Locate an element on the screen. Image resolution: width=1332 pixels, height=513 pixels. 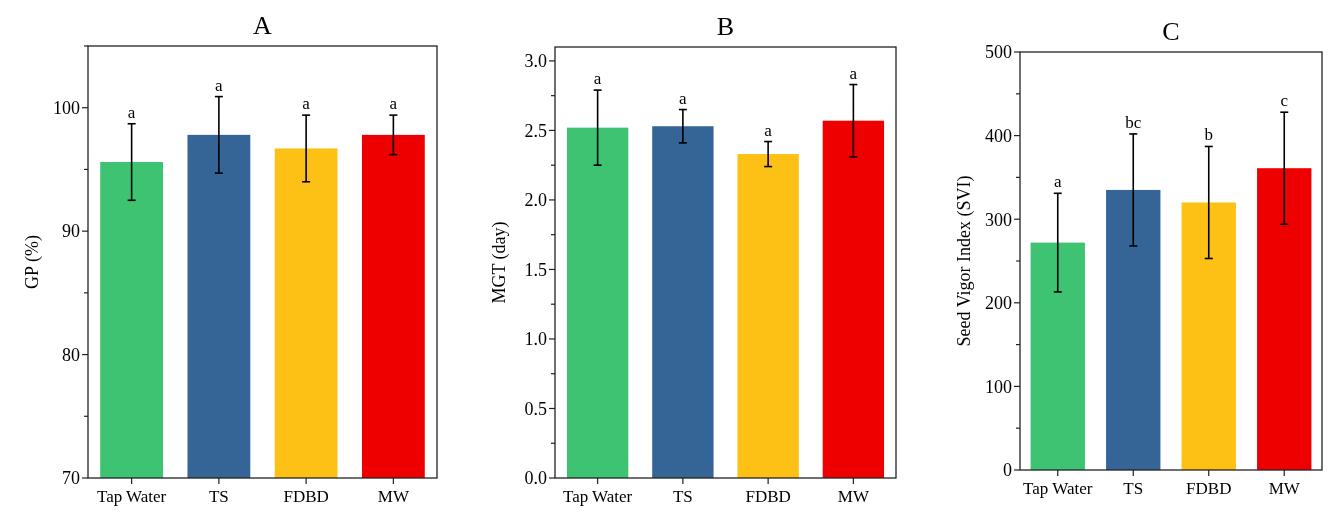
y-tick-label: 80 is located at coordinates (71, 354).